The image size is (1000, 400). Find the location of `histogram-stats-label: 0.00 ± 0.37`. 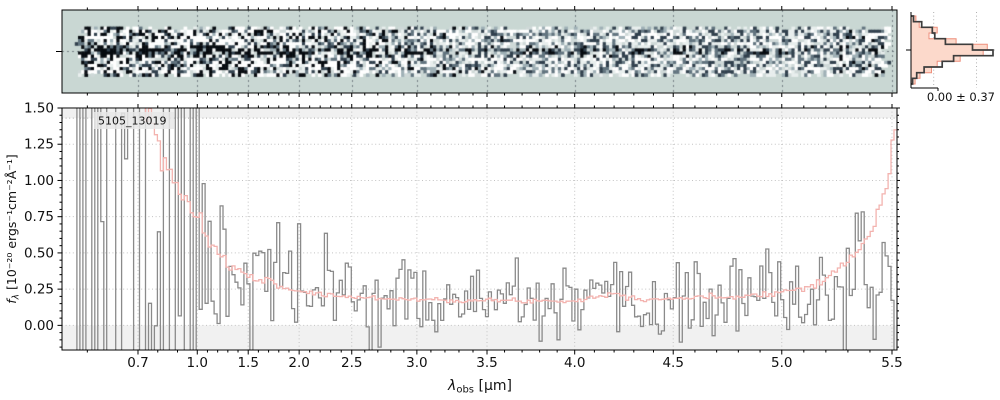

histogram-stats-label: 0.00 ± 0.37 is located at coordinates (961, 97).